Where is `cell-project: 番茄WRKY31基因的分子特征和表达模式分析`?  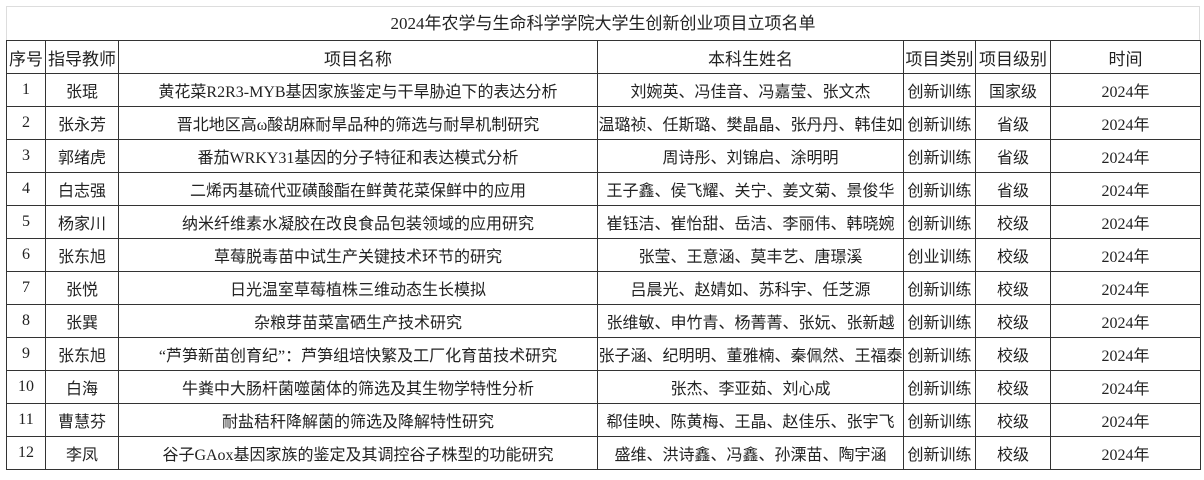 cell-project: 番茄WRKY31基因的分子特征和表达模式分析 is located at coordinates (358, 156).